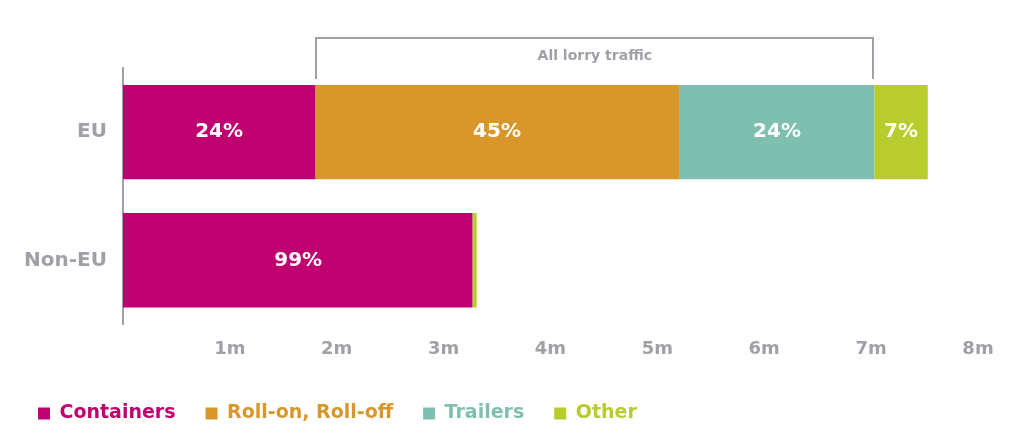  What do you see at coordinates (443, 347) in the screenshot?
I see `x-tick-label: 3m` at bounding box center [443, 347].